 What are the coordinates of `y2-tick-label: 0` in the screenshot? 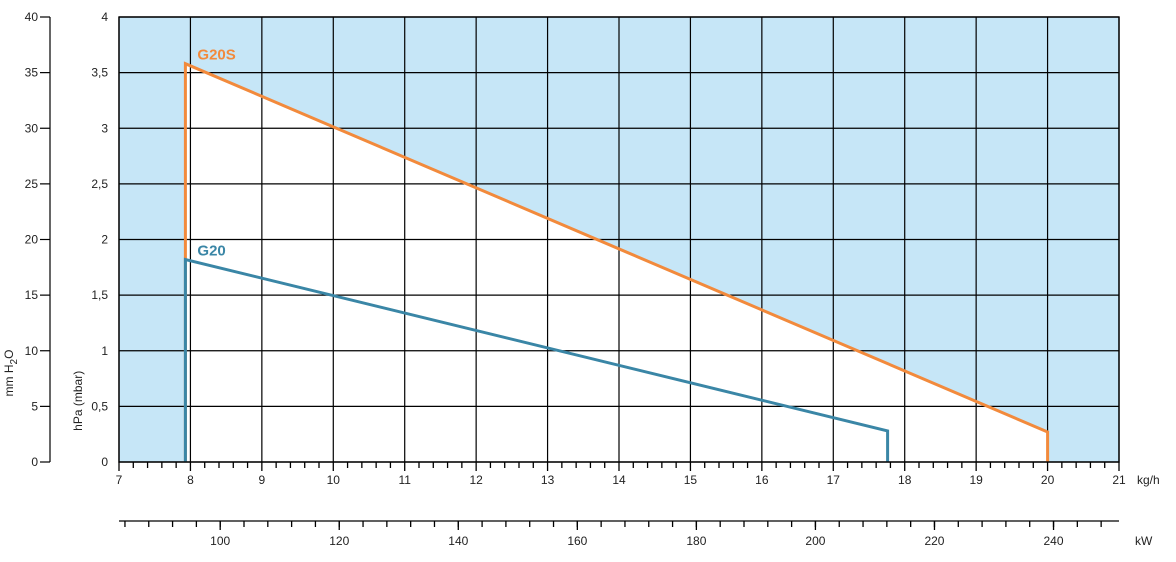 It's located at (34, 462).